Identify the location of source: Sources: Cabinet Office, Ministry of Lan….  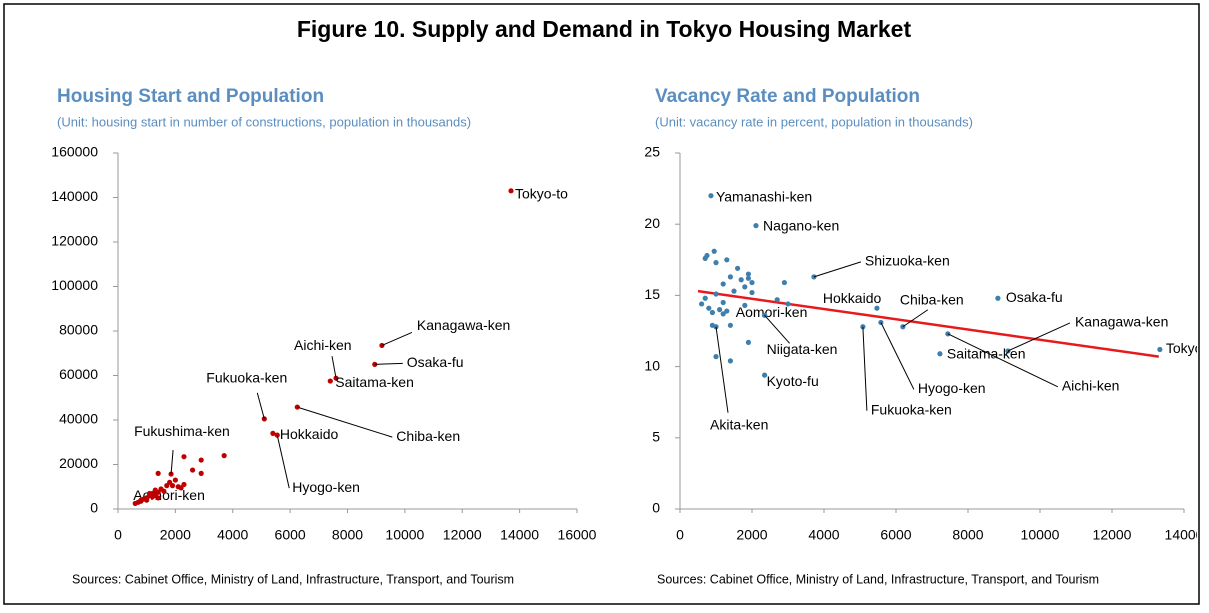
(878, 579).